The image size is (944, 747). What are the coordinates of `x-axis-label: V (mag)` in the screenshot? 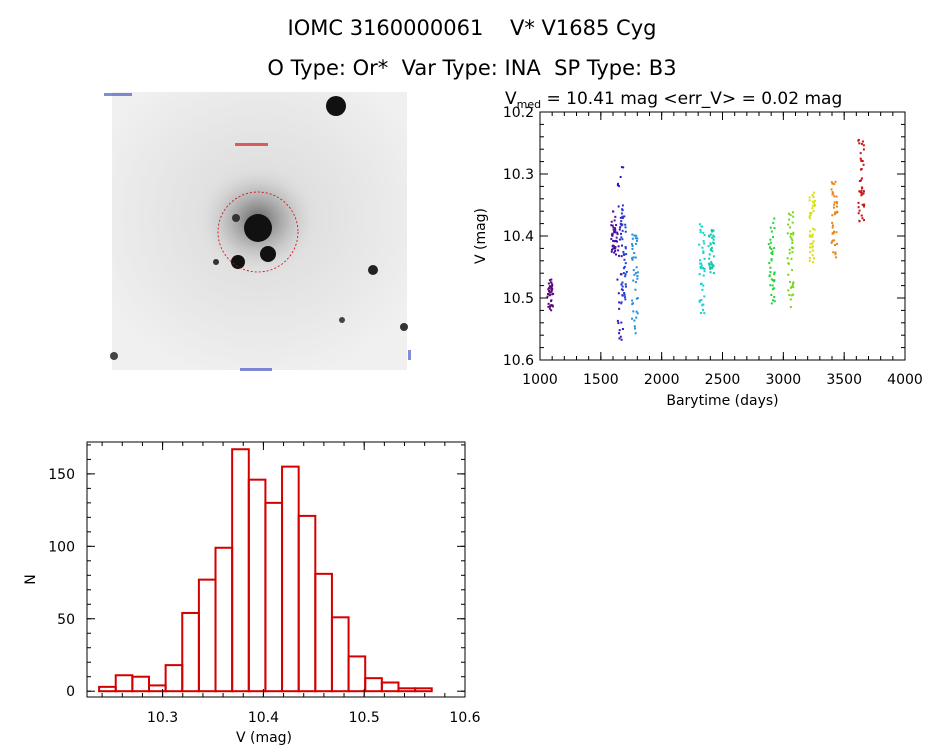 It's located at (264, 738).